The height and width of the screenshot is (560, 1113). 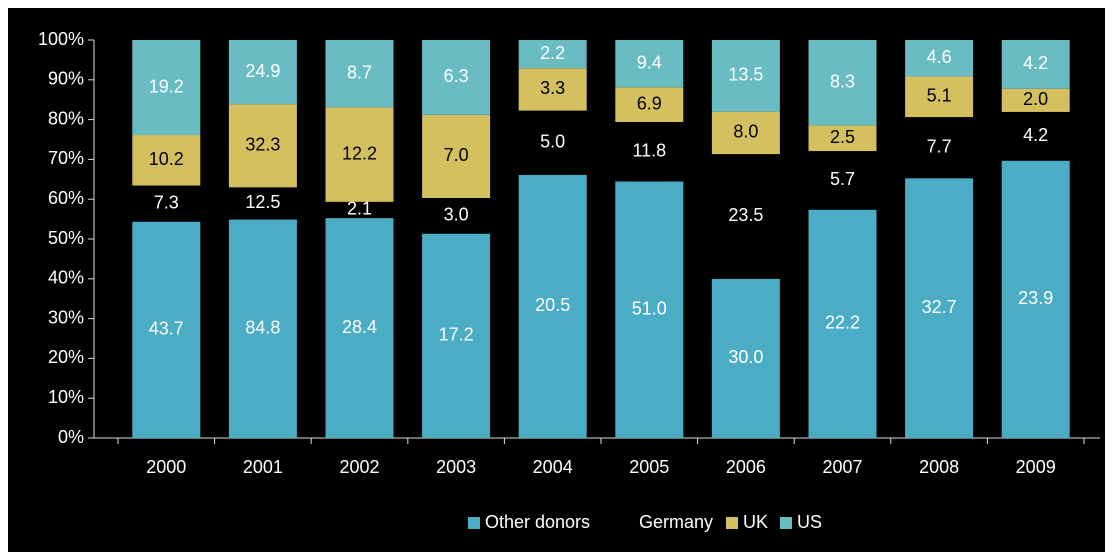 What do you see at coordinates (359, 467) in the screenshot?
I see `x-tick-label: 2002` at bounding box center [359, 467].